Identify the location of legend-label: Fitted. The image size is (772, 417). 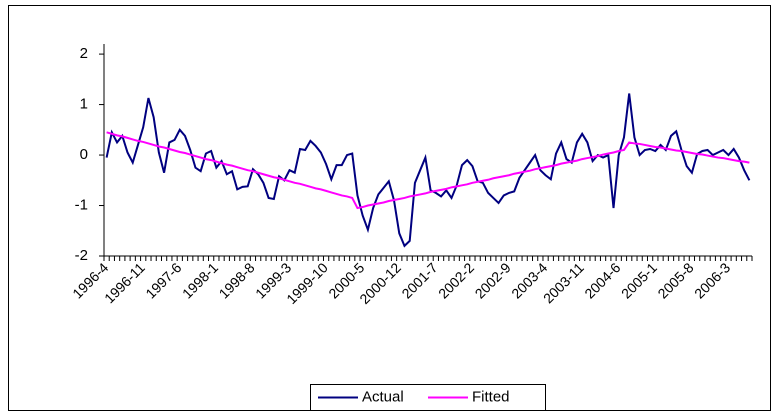
(491, 396).